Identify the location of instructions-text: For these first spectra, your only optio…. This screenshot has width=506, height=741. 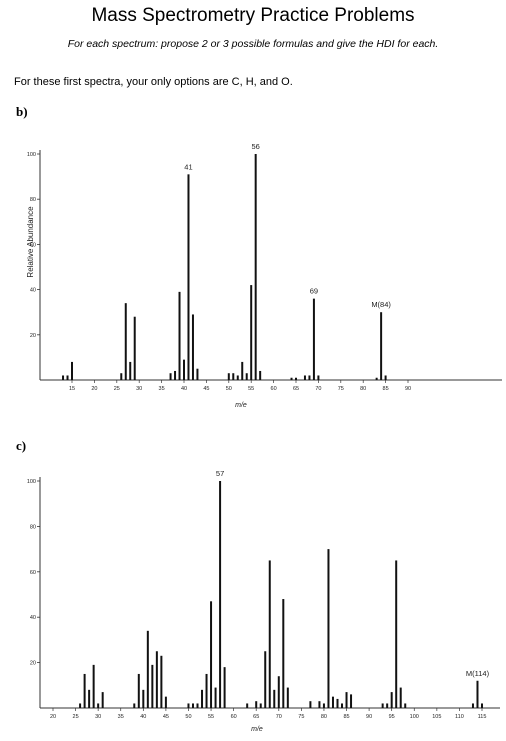
(153, 82).